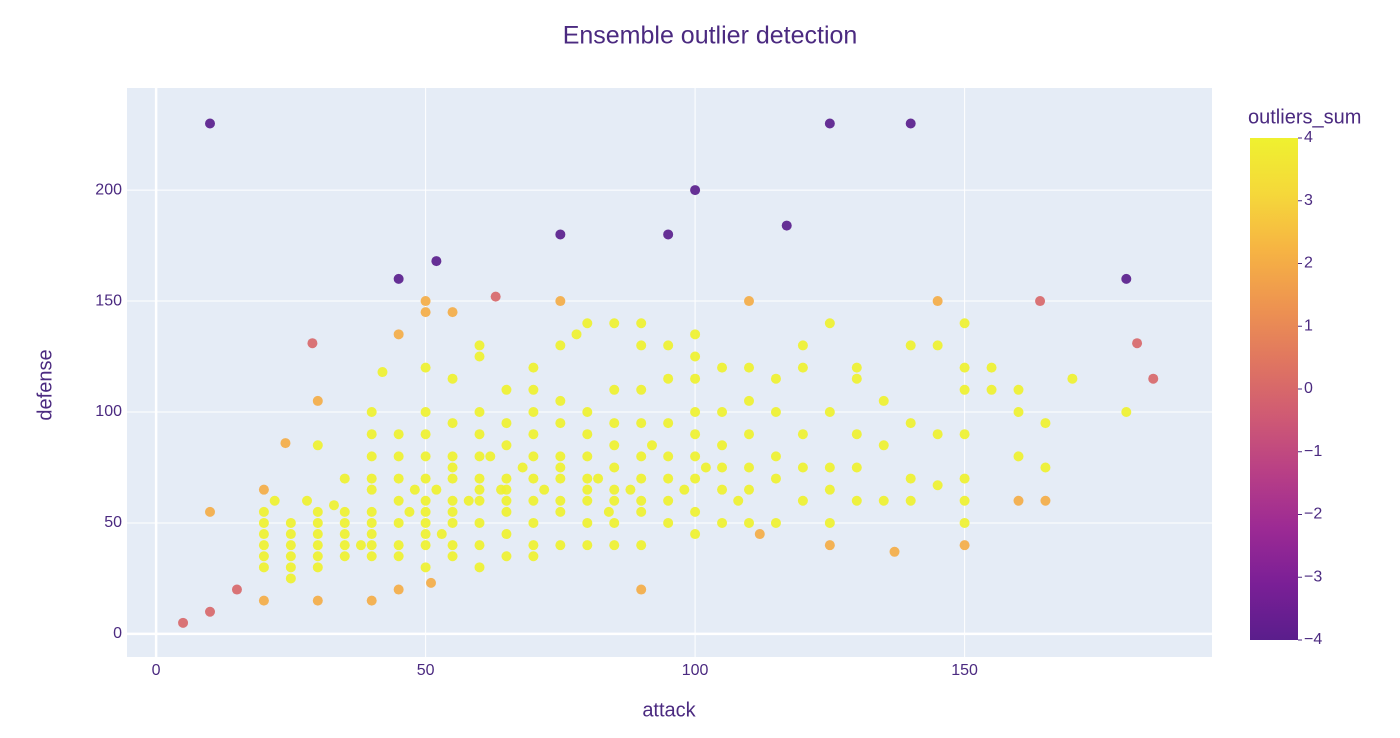 The width and height of the screenshot is (1400, 738). Describe the element at coordinates (1313, 514) in the screenshot. I see `colorbar-tick-label: −2` at that location.